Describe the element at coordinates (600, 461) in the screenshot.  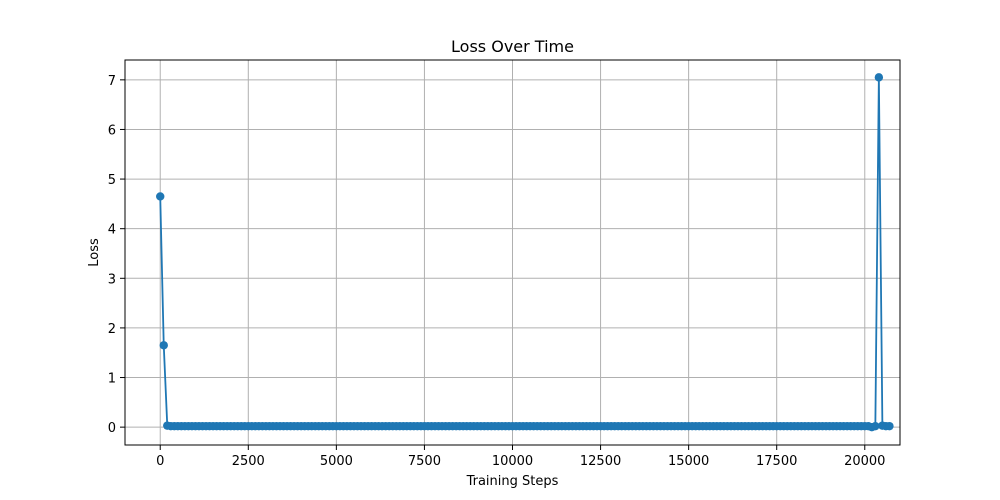
I see `x-tick-label: 12500` at that location.